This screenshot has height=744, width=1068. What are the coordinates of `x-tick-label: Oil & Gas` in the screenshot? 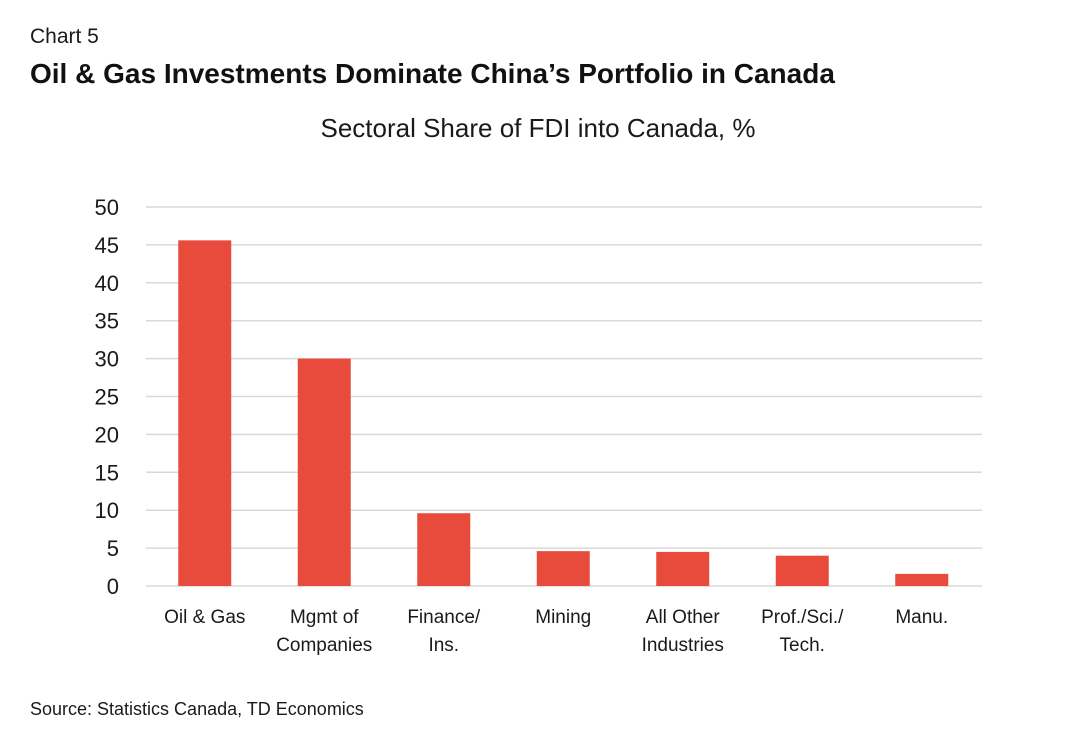 It's located at (204, 617).